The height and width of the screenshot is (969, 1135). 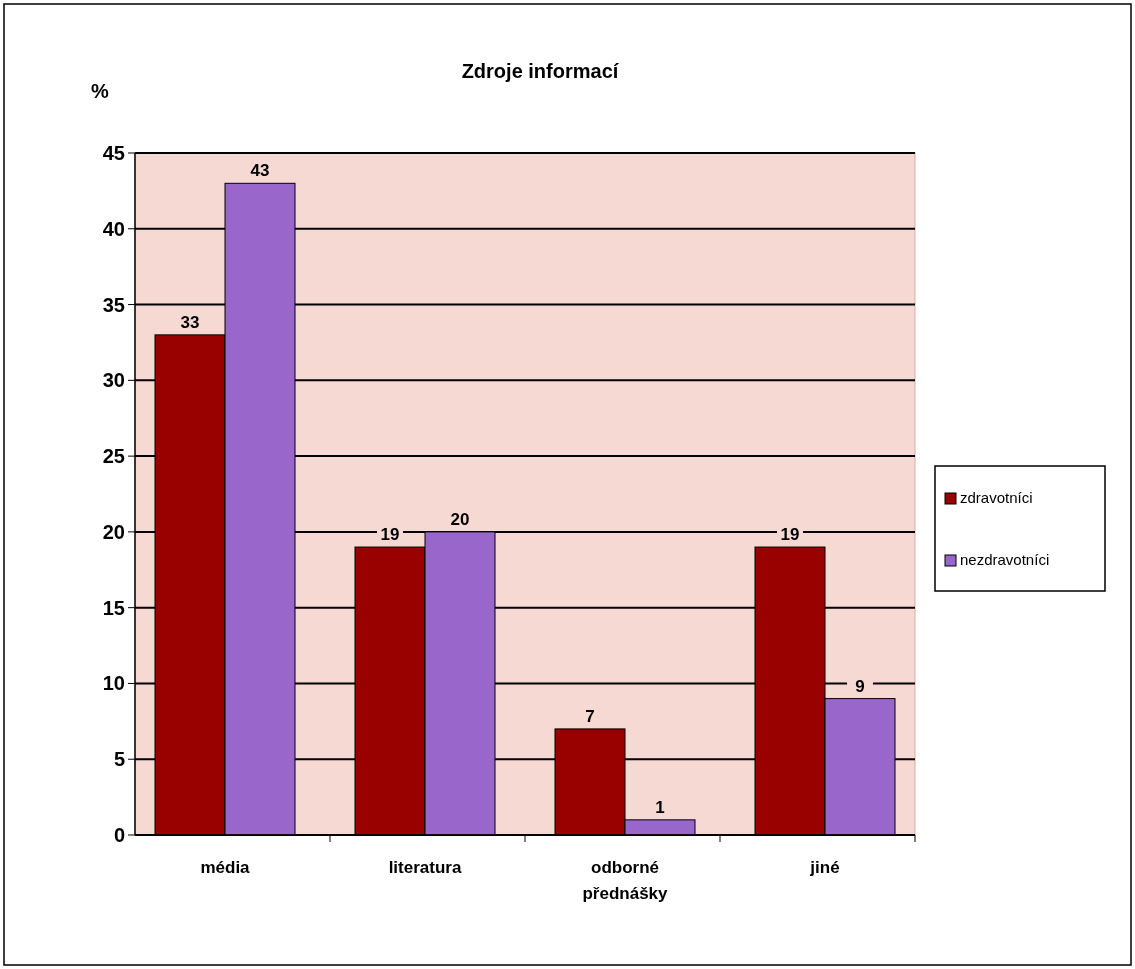 What do you see at coordinates (113, 153) in the screenshot?
I see `y-tick-label: 45` at bounding box center [113, 153].